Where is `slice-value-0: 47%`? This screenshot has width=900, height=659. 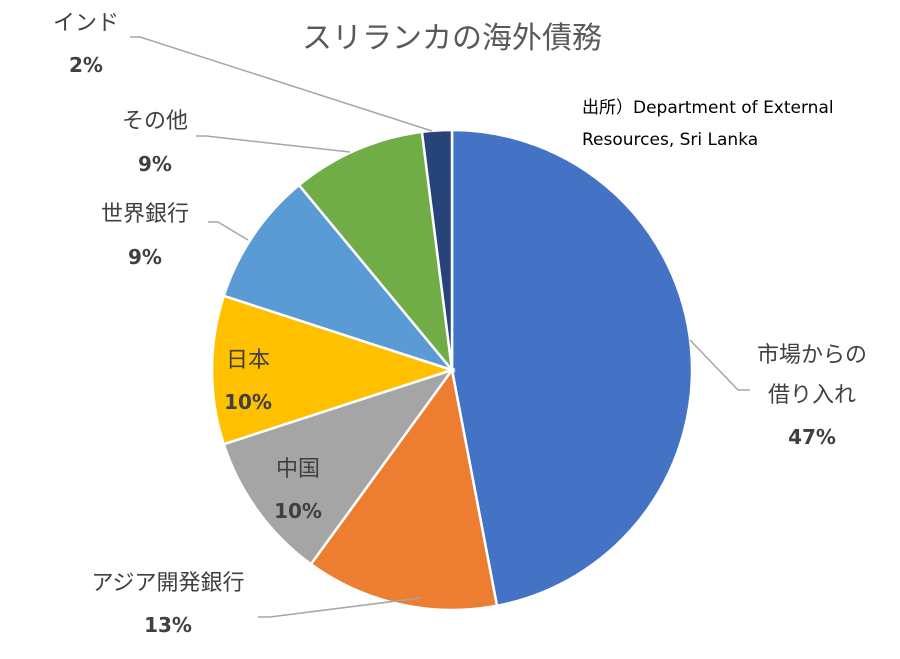 slice-value-0: 47% is located at coordinates (812, 437).